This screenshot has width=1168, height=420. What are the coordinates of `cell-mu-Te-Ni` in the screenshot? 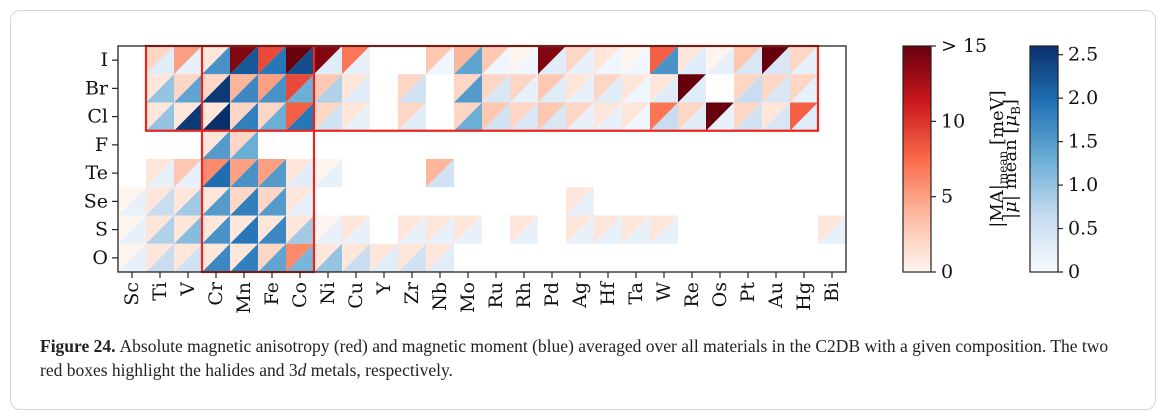 It's located at (328, 173).